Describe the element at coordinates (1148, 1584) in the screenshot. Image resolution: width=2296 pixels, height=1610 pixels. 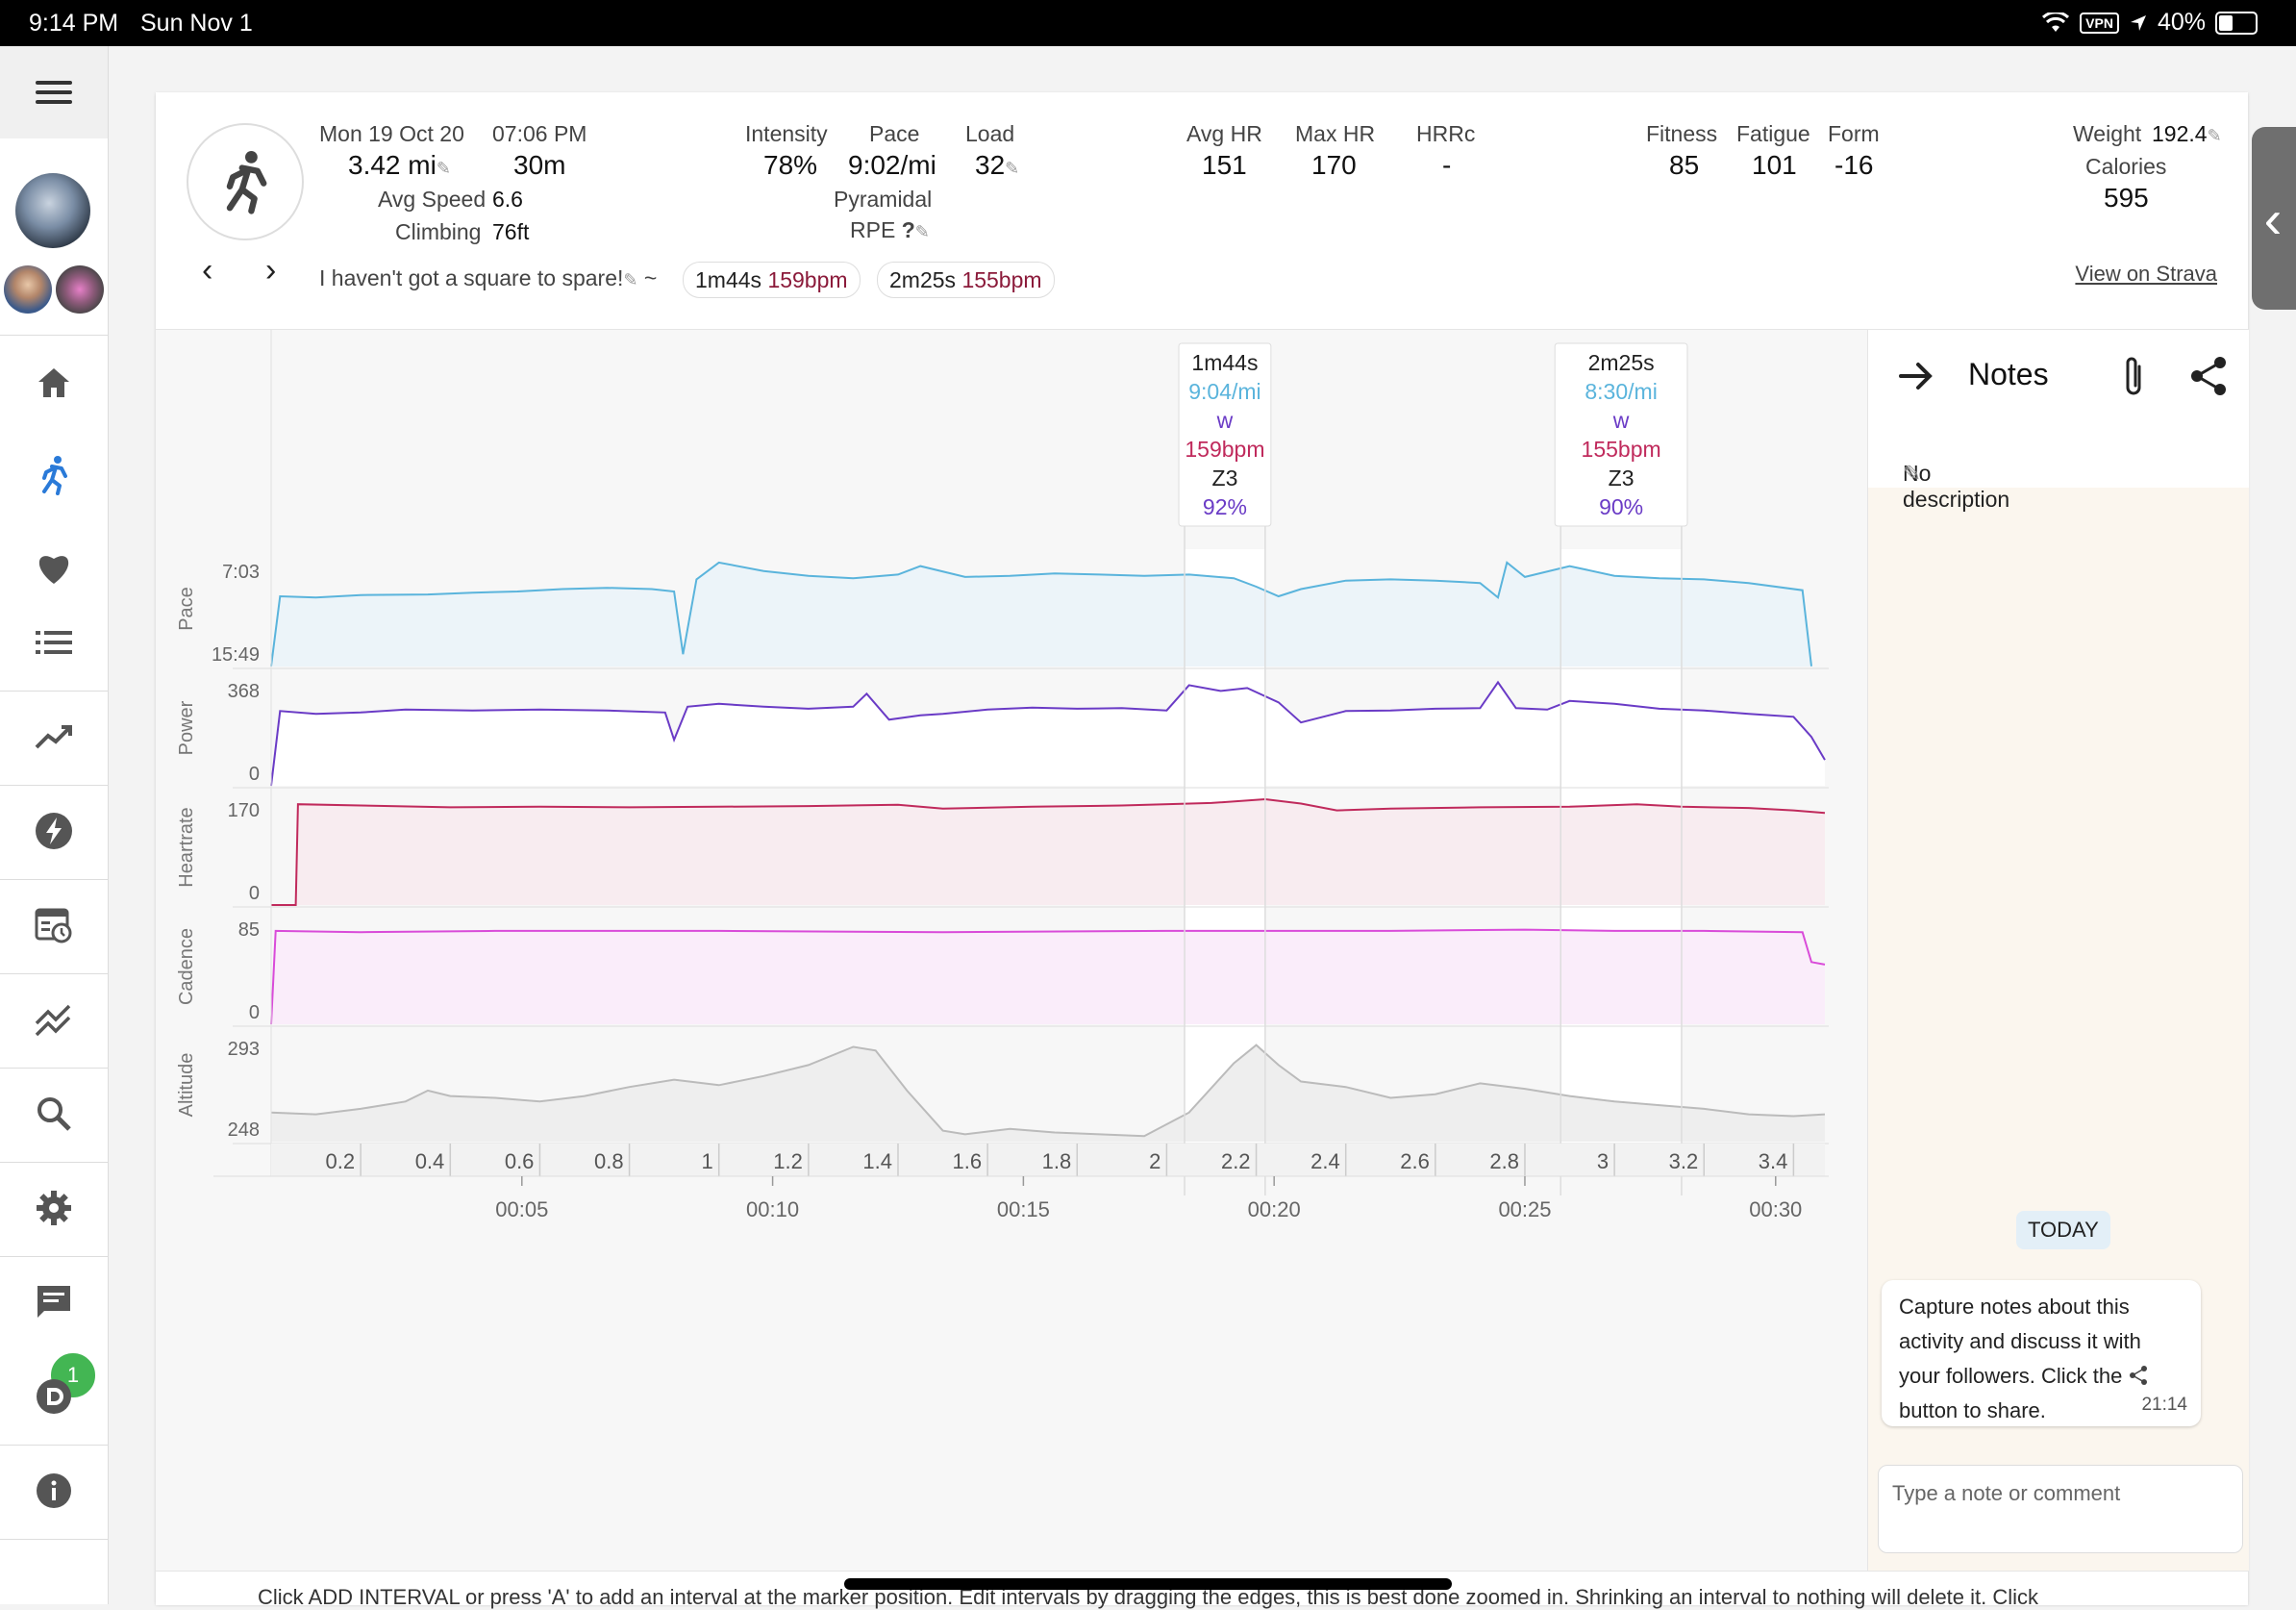
I see `home-indicator` at that location.